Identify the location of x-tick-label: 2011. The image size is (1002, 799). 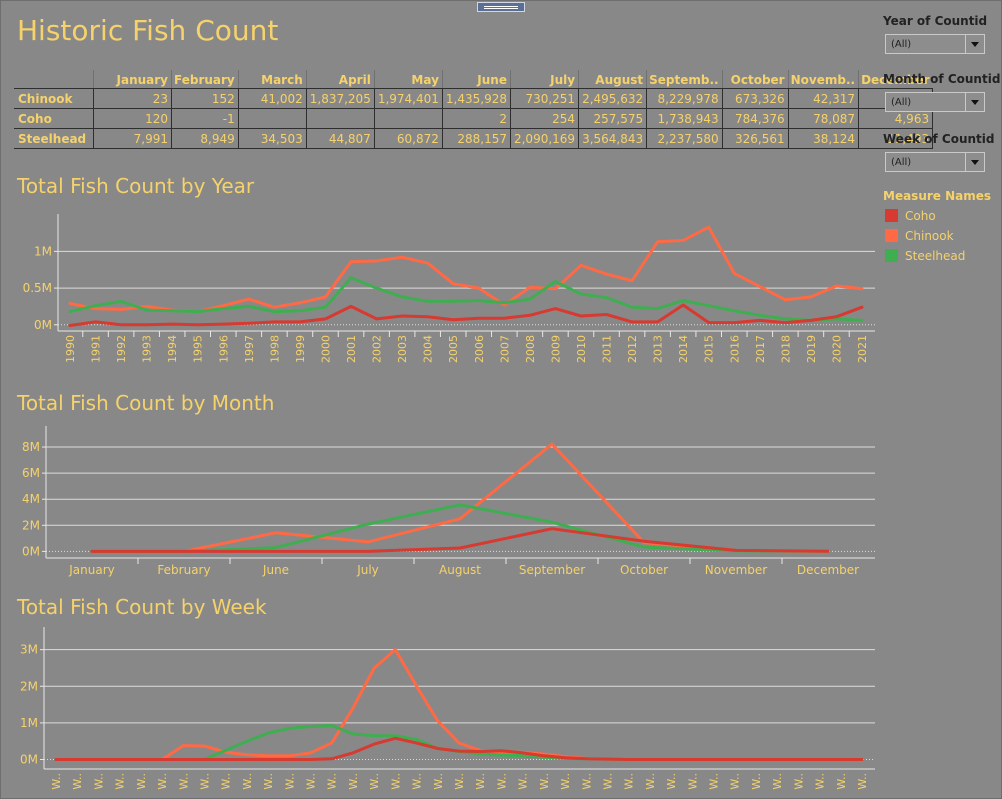
(607, 349).